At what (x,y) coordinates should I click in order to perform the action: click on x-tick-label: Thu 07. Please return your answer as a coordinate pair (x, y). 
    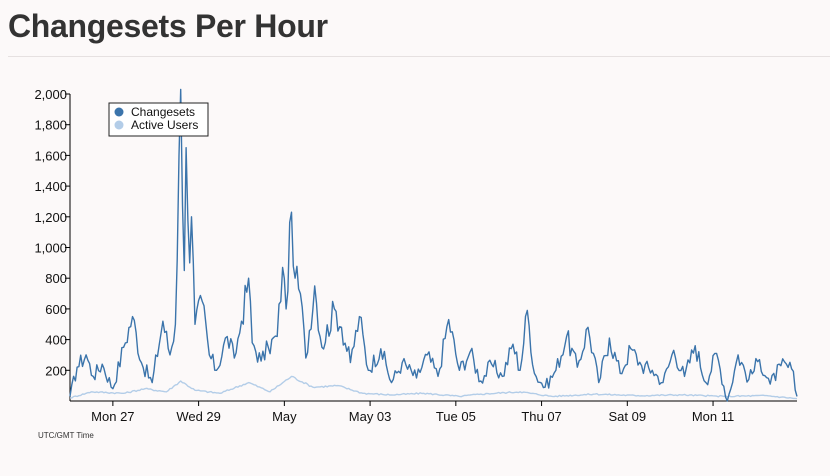
    Looking at the image, I should click on (541, 416).